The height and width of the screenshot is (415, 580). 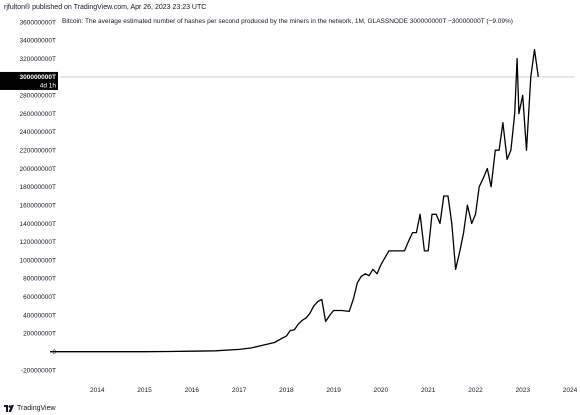 I want to click on y-tick-label: 200000000T, so click(x=37, y=169).